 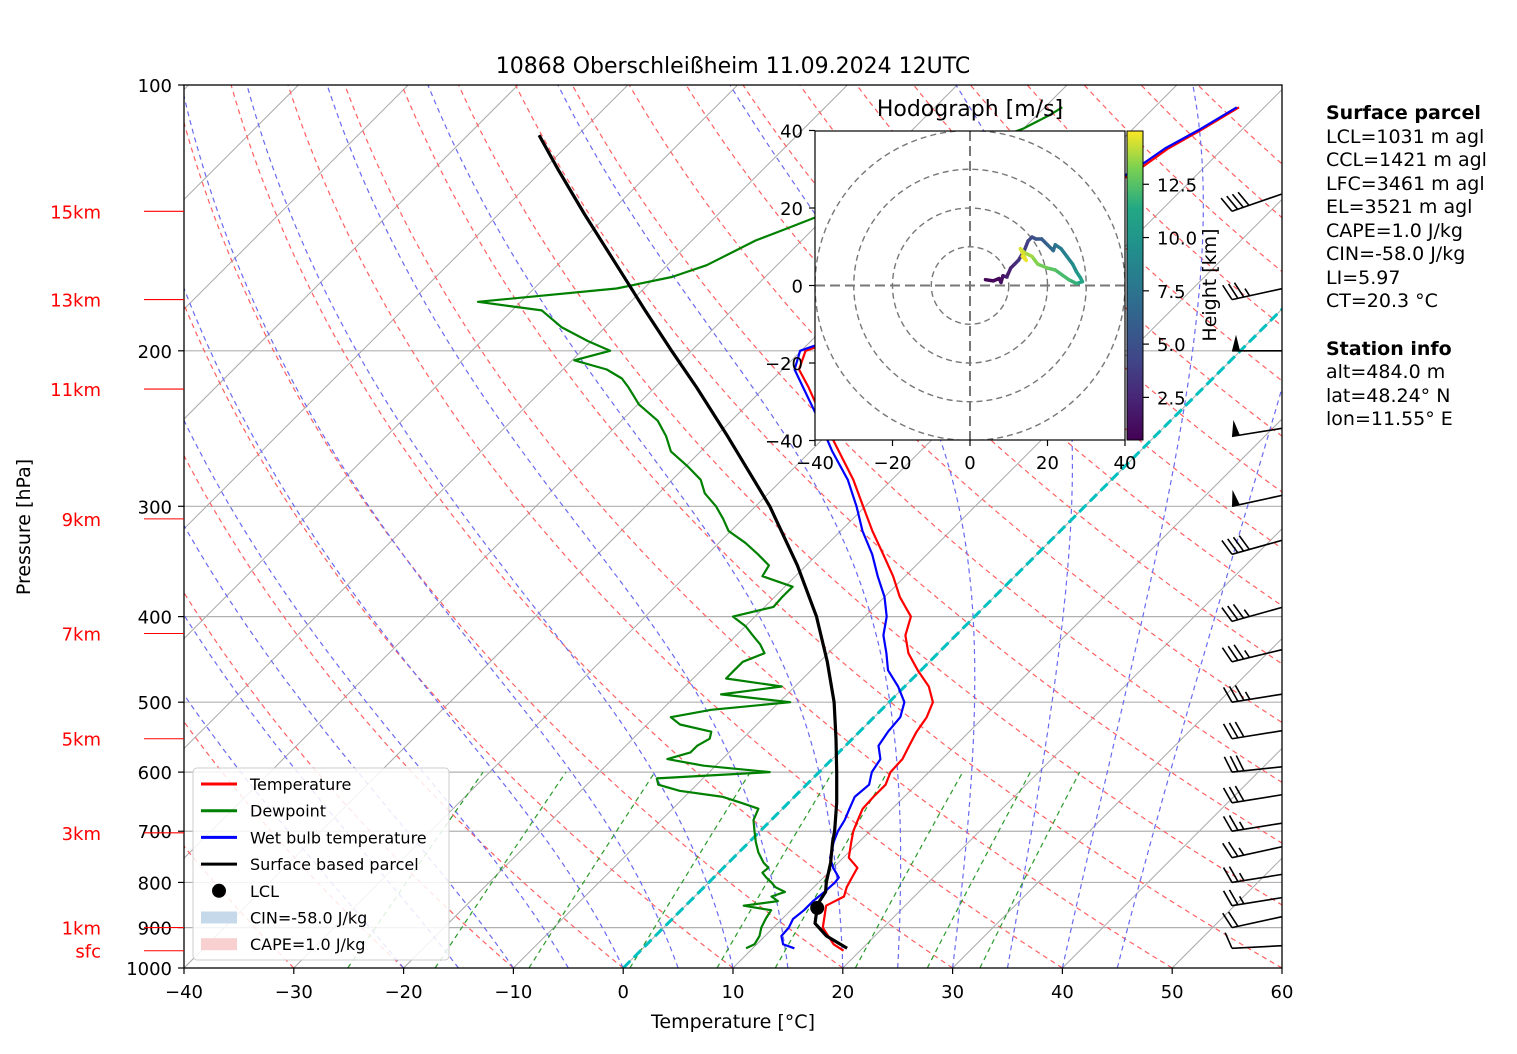 What do you see at coordinates (75, 390) in the screenshot?
I see `height-tick-label: 11km` at bounding box center [75, 390].